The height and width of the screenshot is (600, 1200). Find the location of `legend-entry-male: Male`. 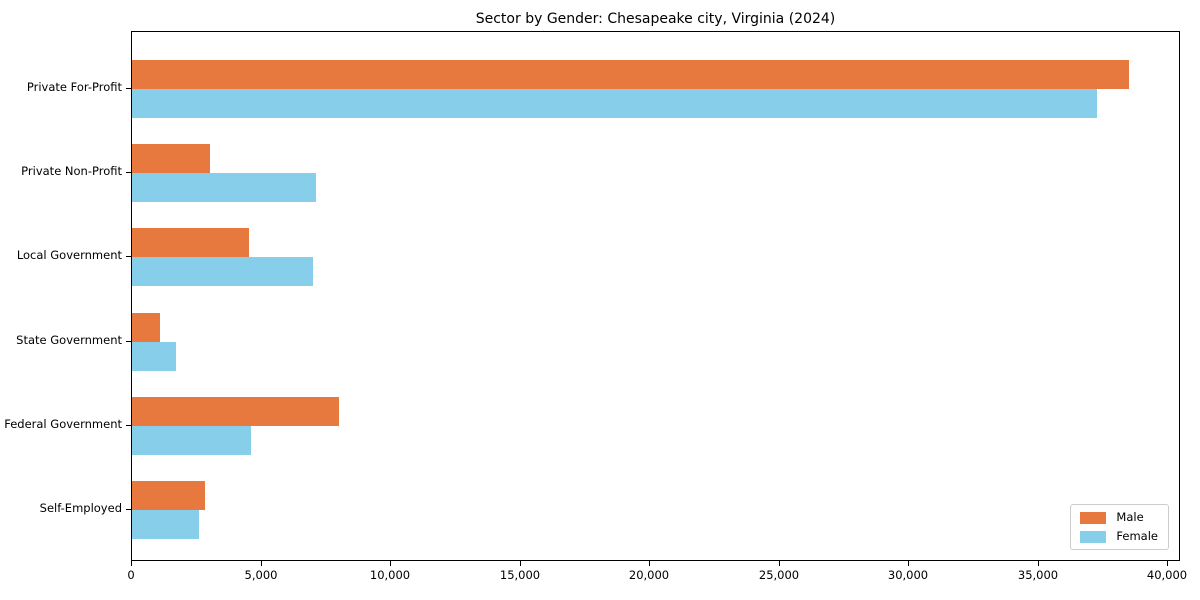

legend-entry-male: Male is located at coordinates (1119, 517).